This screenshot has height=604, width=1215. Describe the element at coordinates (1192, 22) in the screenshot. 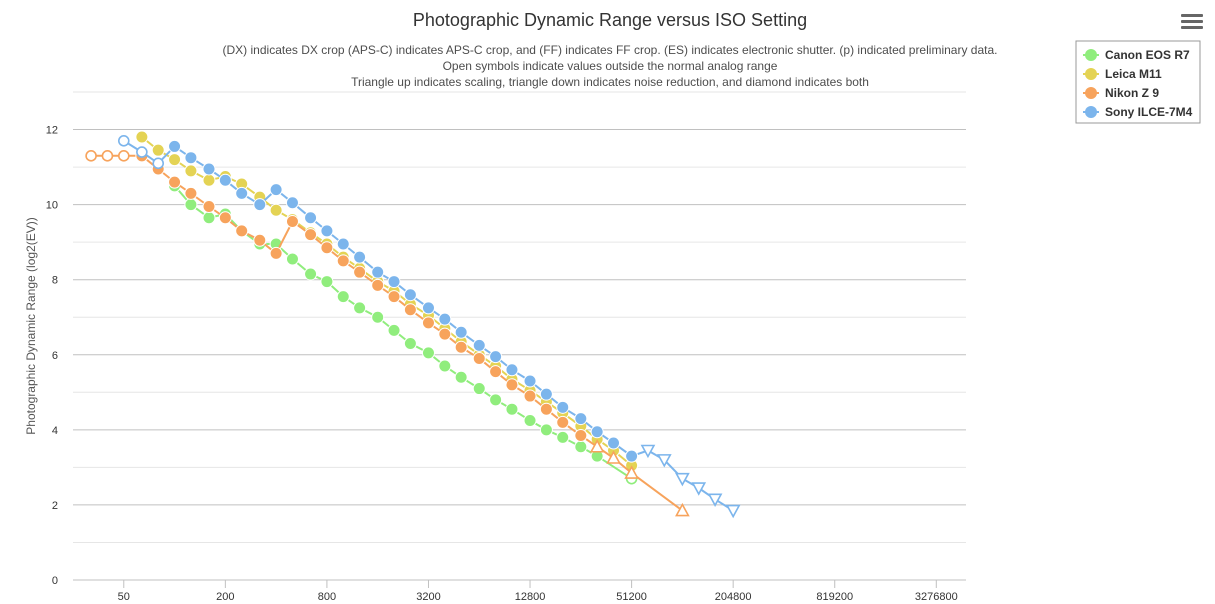

I see `hamburger-menu-icon` at that location.